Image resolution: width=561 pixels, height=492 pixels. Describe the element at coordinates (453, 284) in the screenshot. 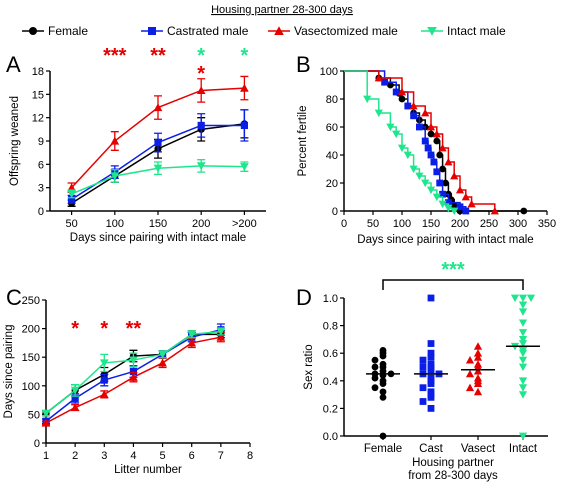

I see `significance-bracket` at that location.